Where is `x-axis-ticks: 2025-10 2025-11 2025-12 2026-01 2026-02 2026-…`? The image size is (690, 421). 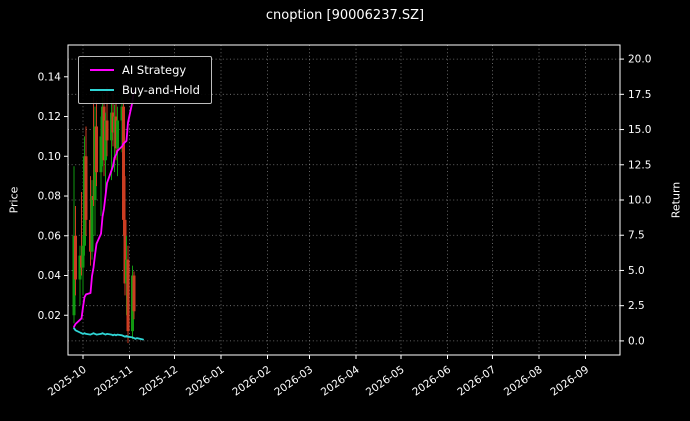
x-axis-ticks: 2025-10 2025-11 2025-12 2026-01 2026-02 2026-… is located at coordinates (318, 377).